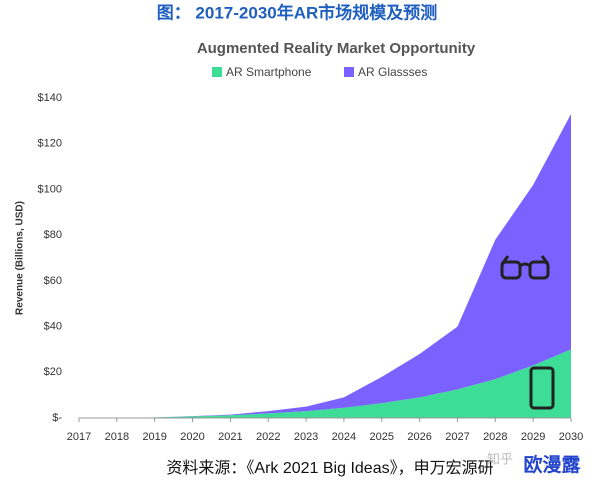  I want to click on area, so click(325, 383).